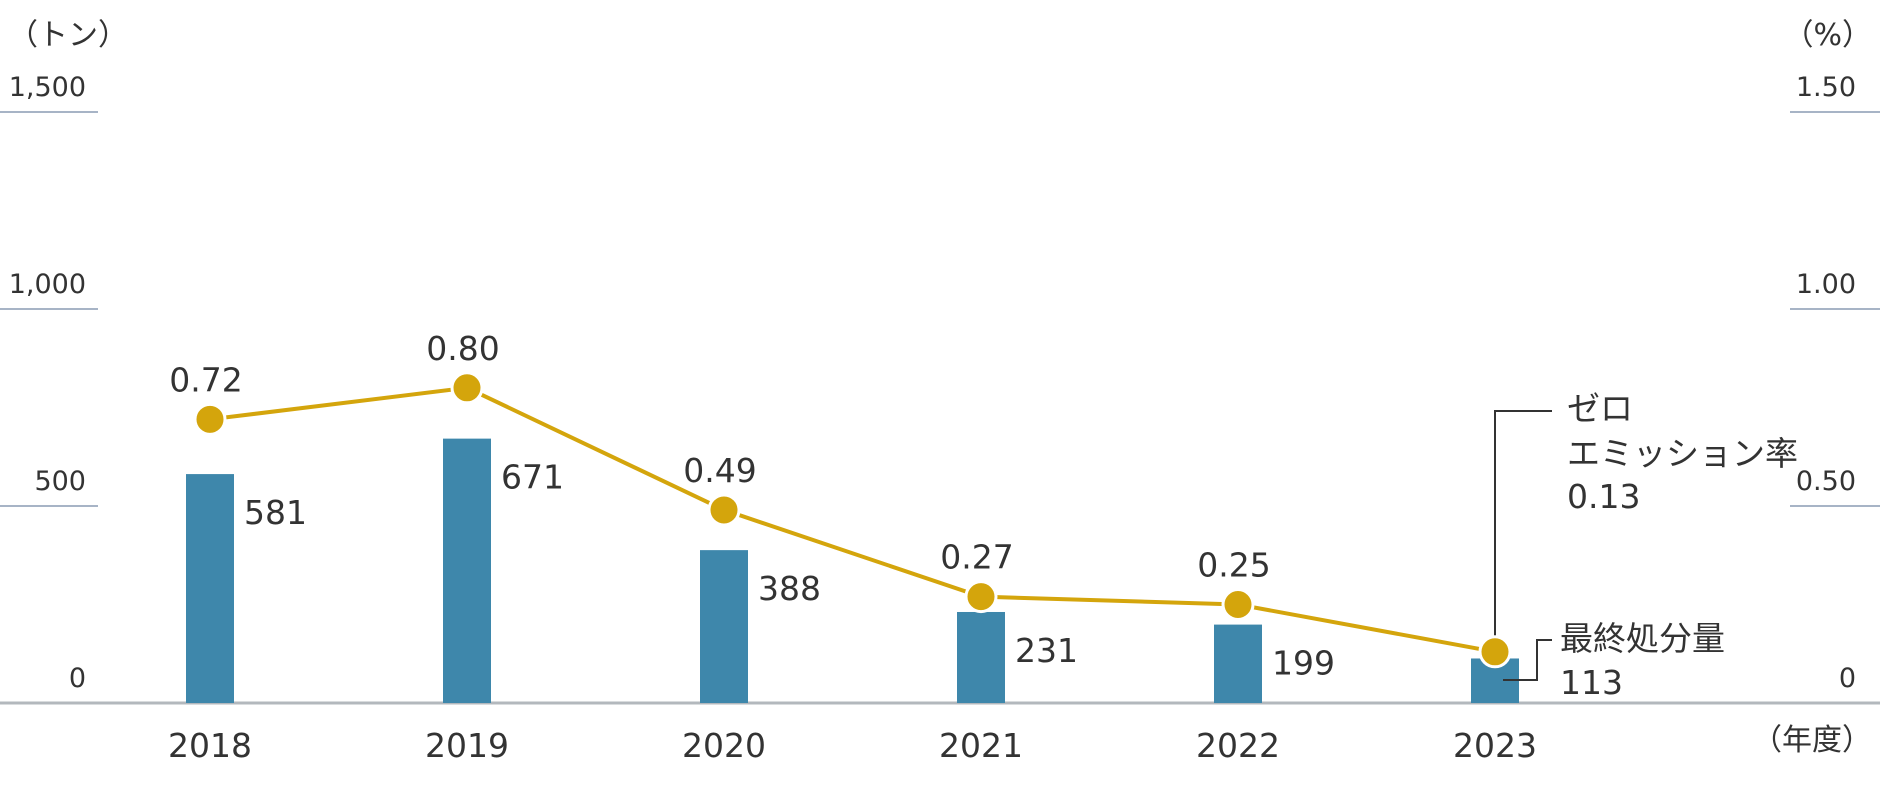 The width and height of the screenshot is (1880, 790). What do you see at coordinates (1600, 408) in the screenshot?
I see `line-legend-line1: ゼロ` at bounding box center [1600, 408].